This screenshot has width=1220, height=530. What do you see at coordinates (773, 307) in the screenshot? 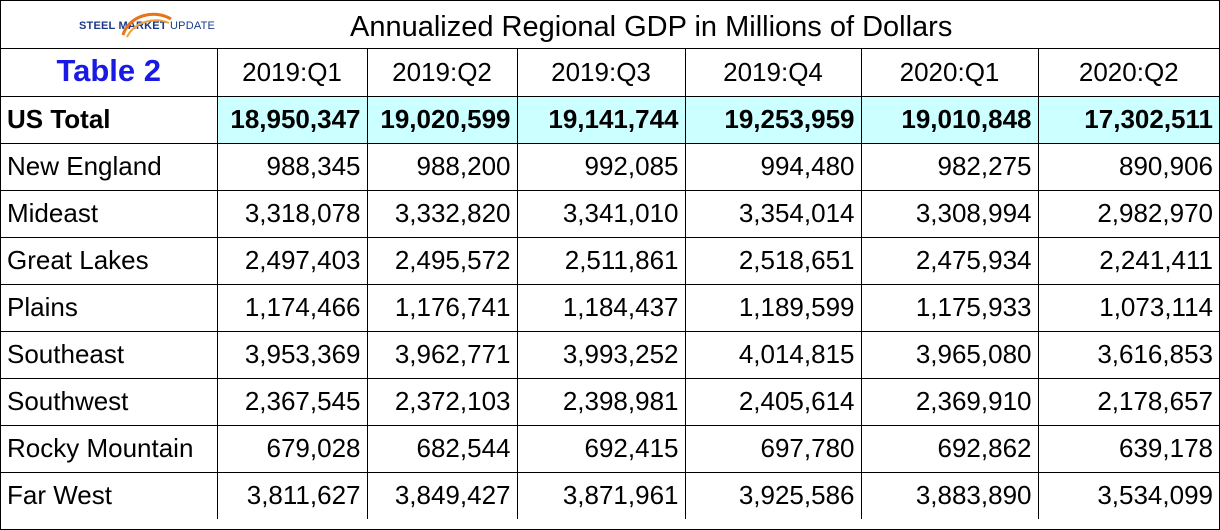
I see `table-cell: 1,189,599` at bounding box center [773, 307].